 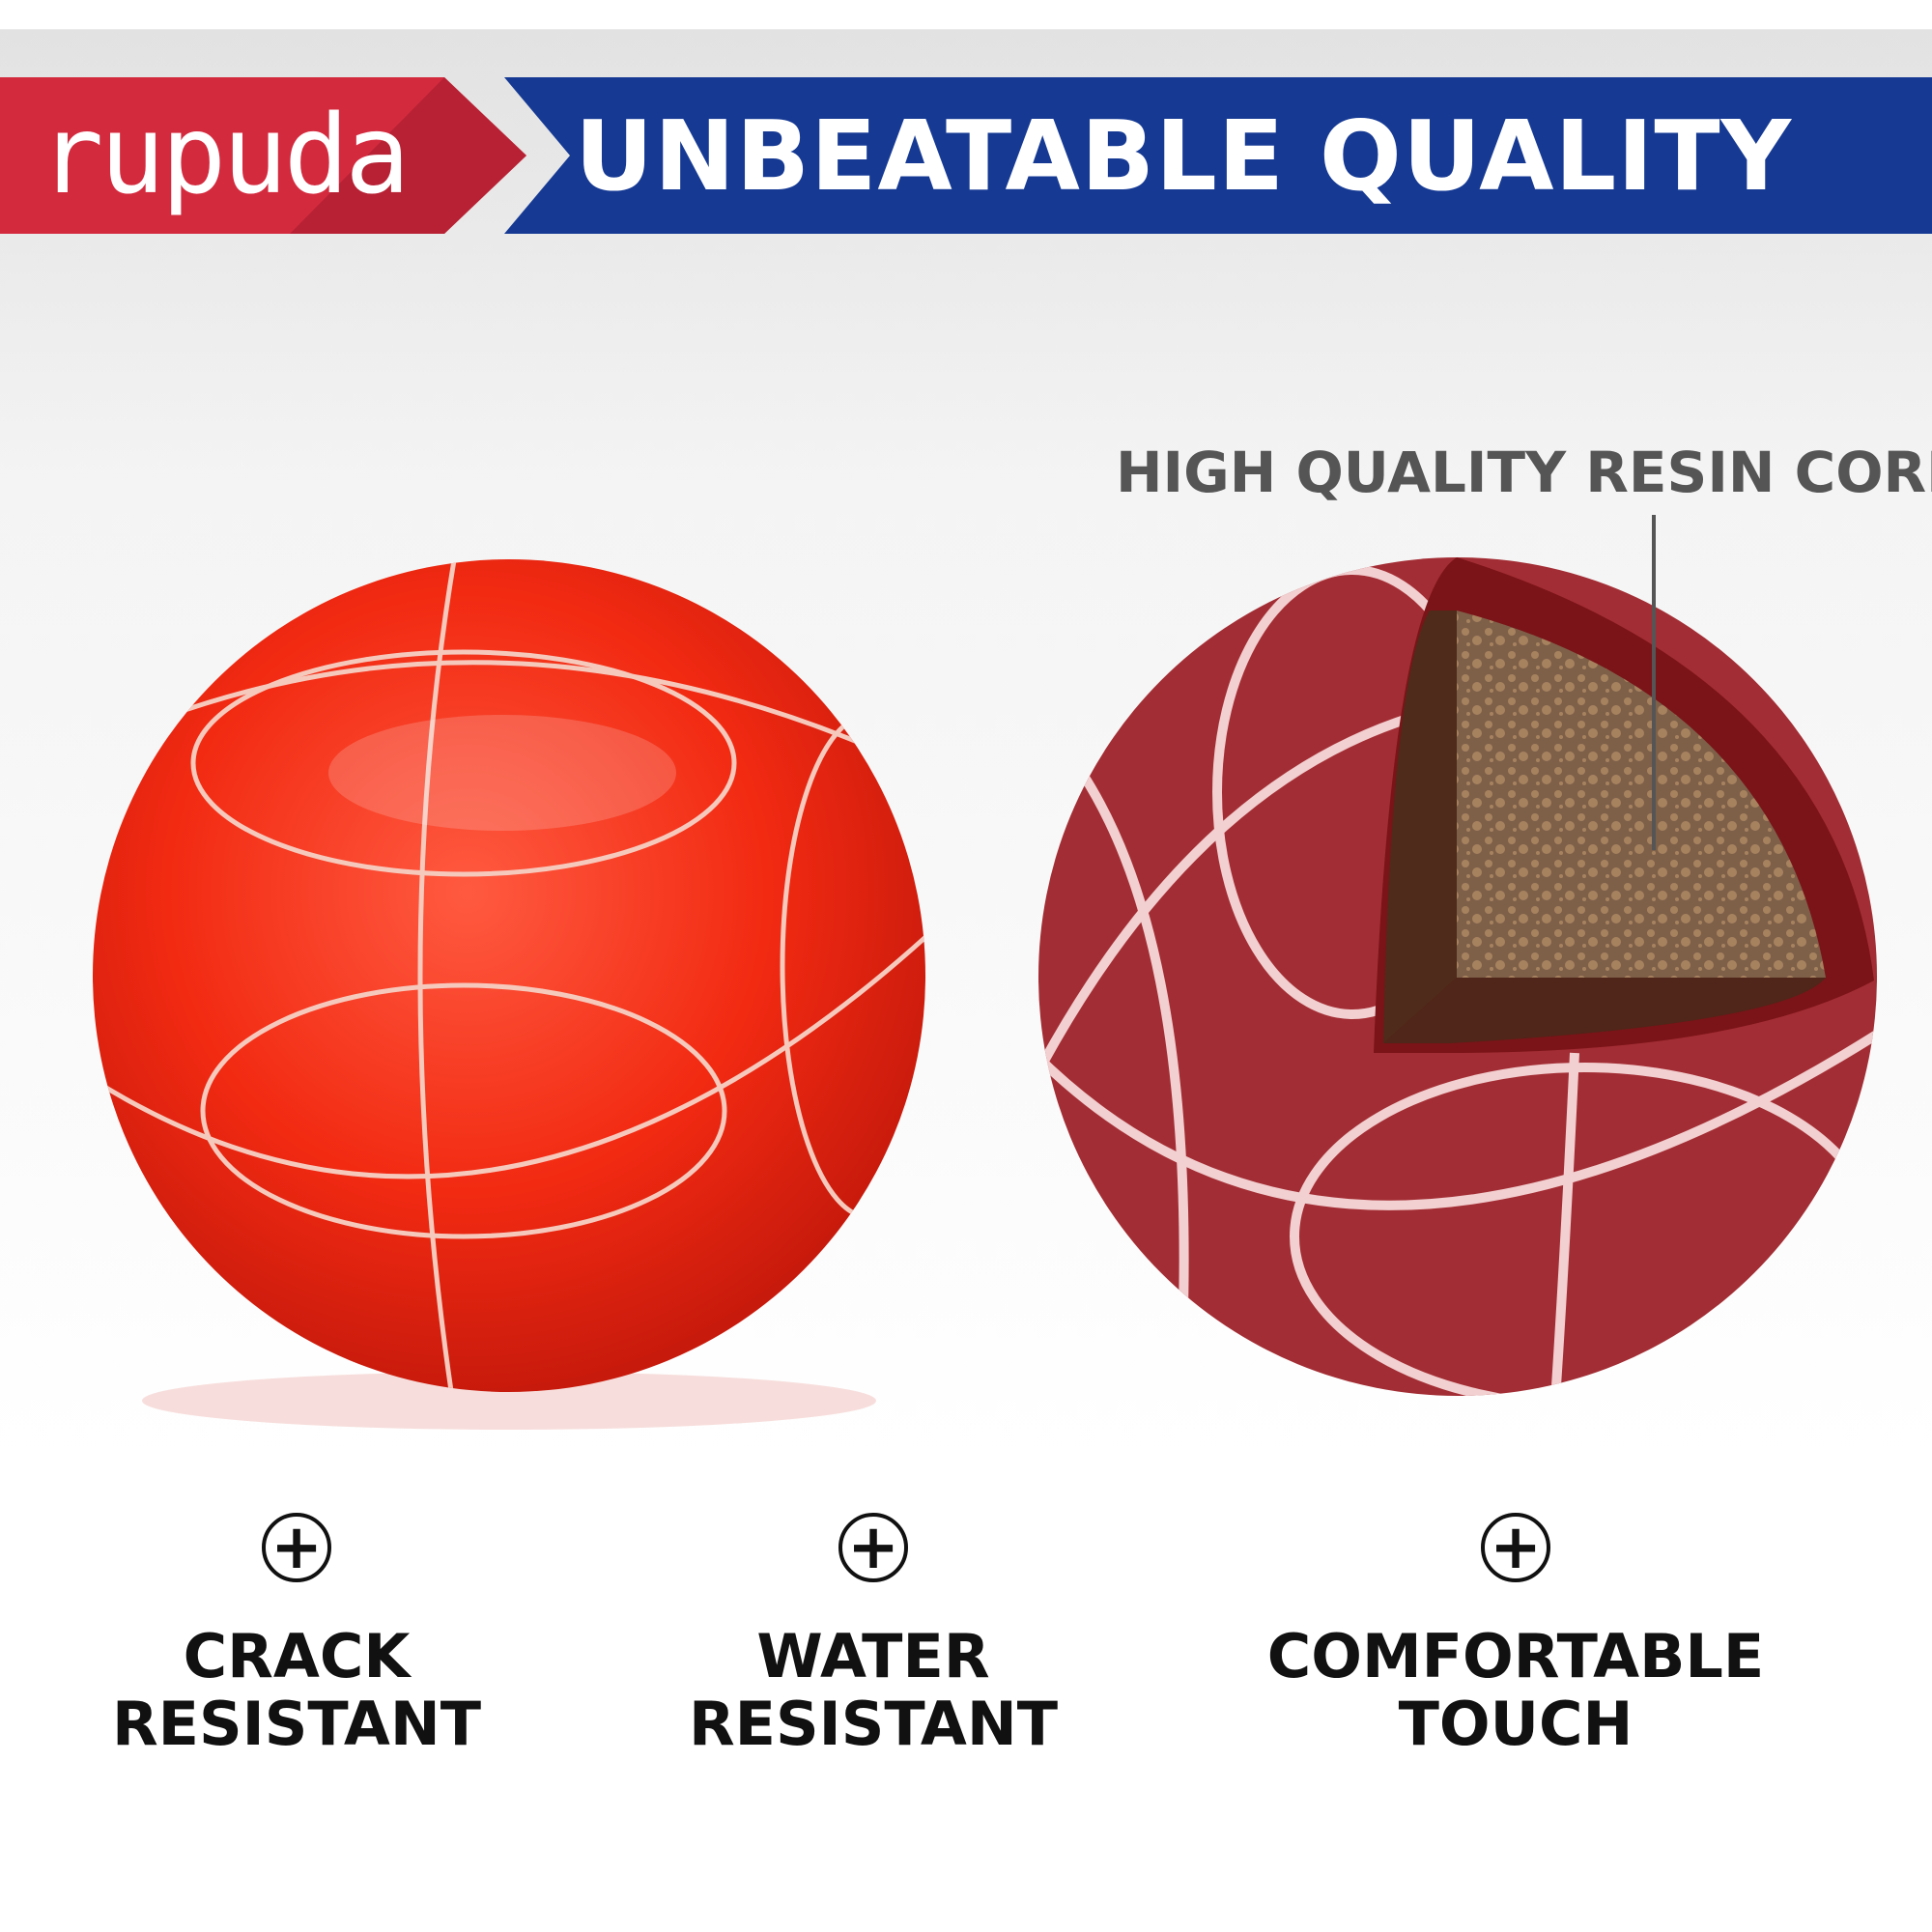 What do you see at coordinates (1515, 1656) in the screenshot?
I see `feature-line1: COMFORTABLE` at bounding box center [1515, 1656].